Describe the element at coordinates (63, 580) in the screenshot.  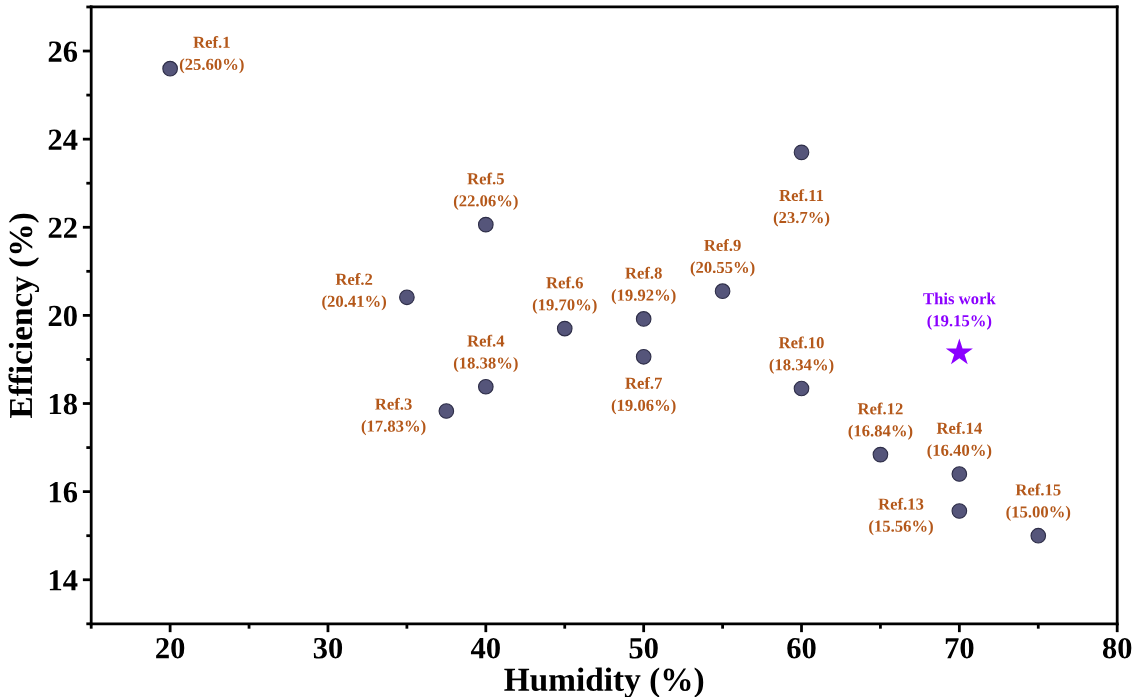
I see `y-tick-label: 14` at that location.